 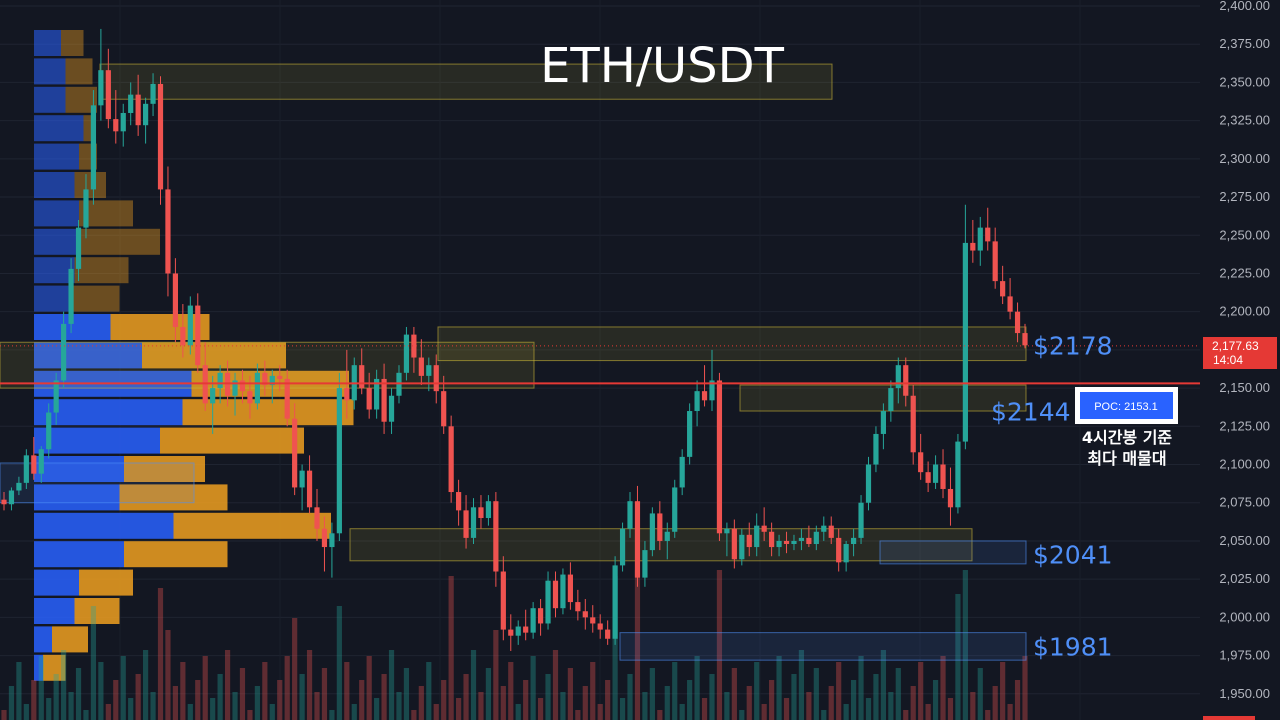 What do you see at coordinates (732, 344) in the screenshot?
I see `zone-box` at bounding box center [732, 344].